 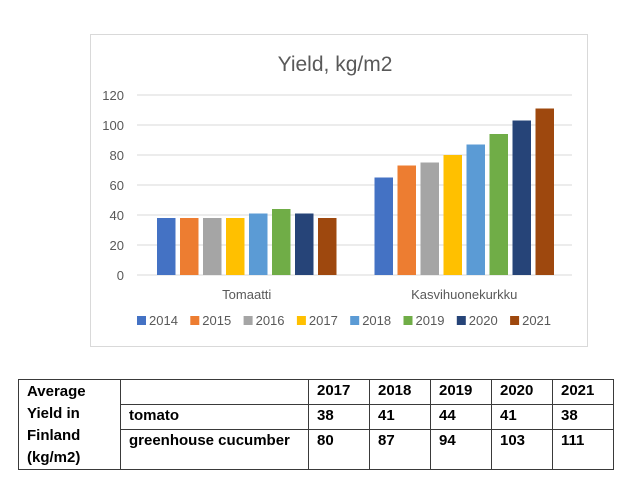 I want to click on year-header: 2017, so click(x=339, y=392).